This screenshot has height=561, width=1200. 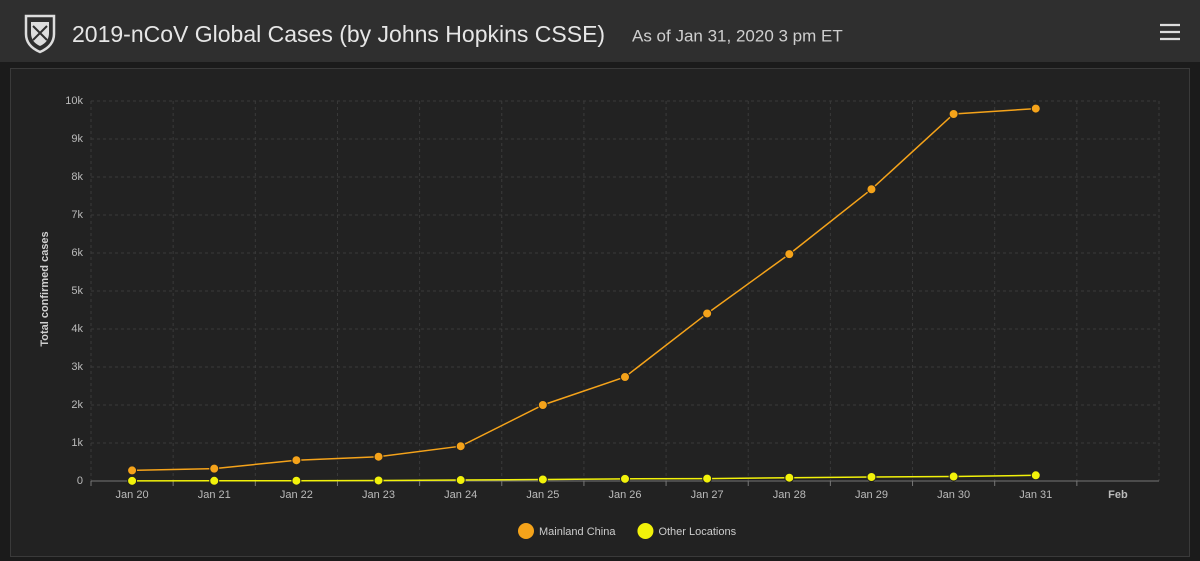 I want to click on y-tick-label: 8k, so click(x=77, y=177).